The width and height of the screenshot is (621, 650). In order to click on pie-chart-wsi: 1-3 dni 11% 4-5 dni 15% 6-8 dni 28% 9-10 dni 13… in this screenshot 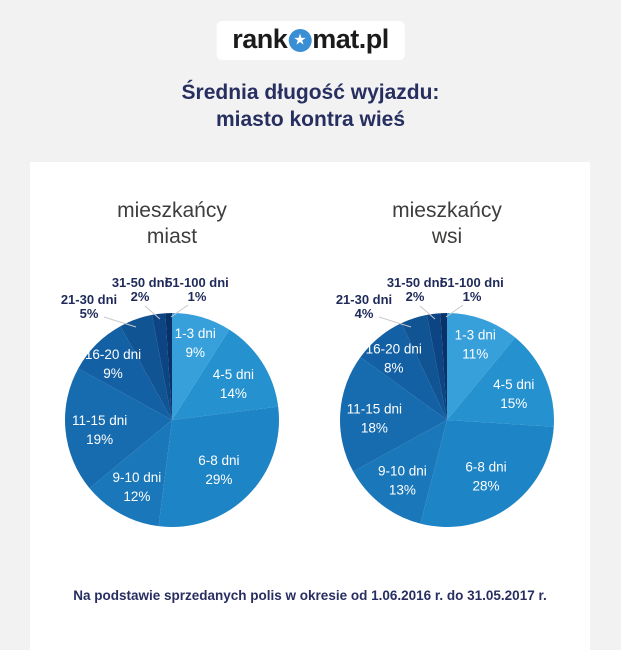, I will do `click(445, 401)`.